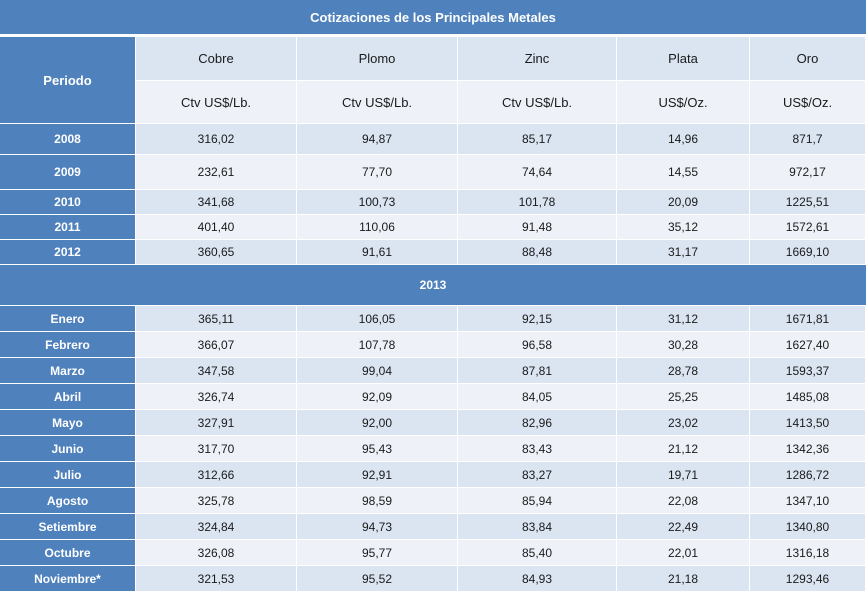 The width and height of the screenshot is (866, 592). I want to click on period-cell: Noviembre*, so click(68, 579).